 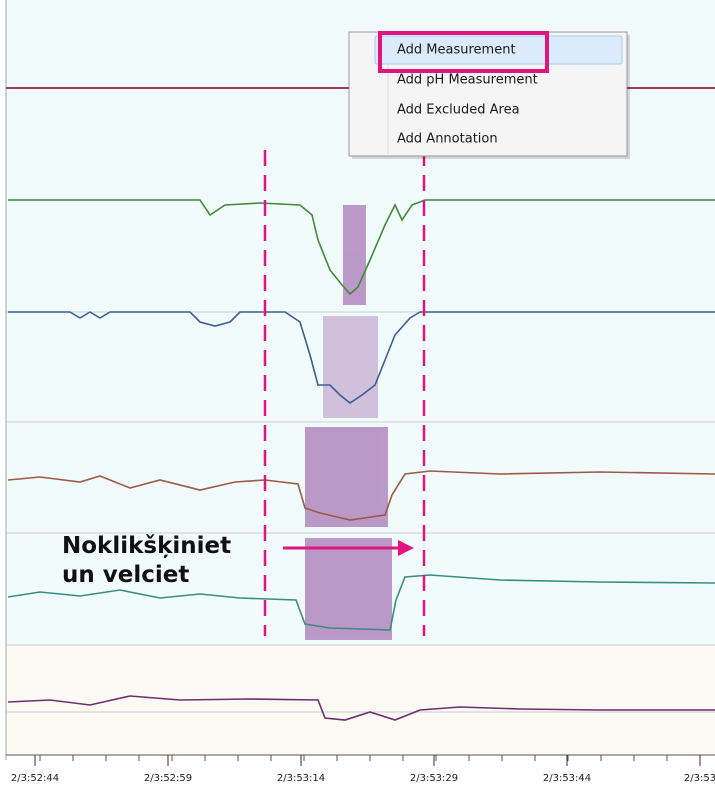 I want to click on trace-brown, so click(x=361, y=495).